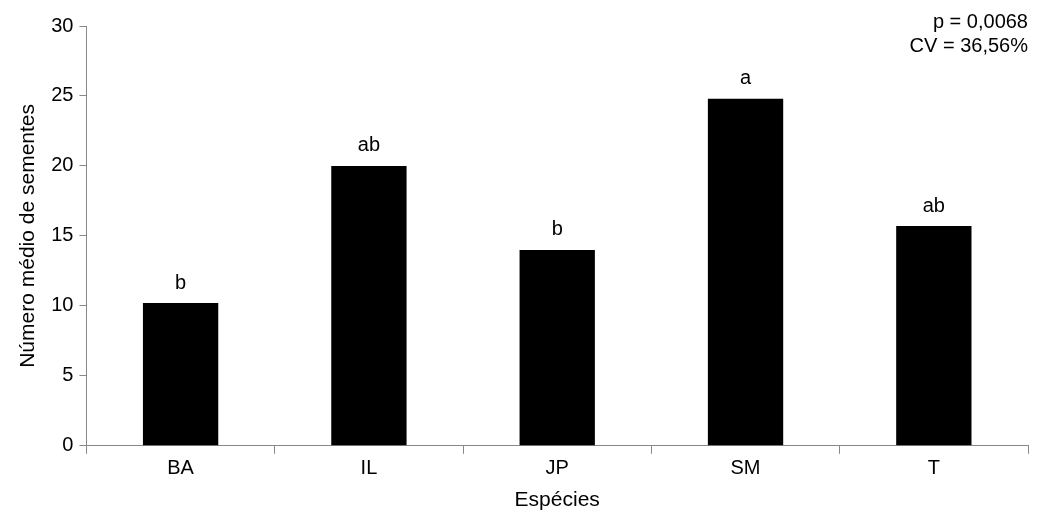  Describe the element at coordinates (62, 234) in the screenshot. I see `y-tick-label: 15` at that location.